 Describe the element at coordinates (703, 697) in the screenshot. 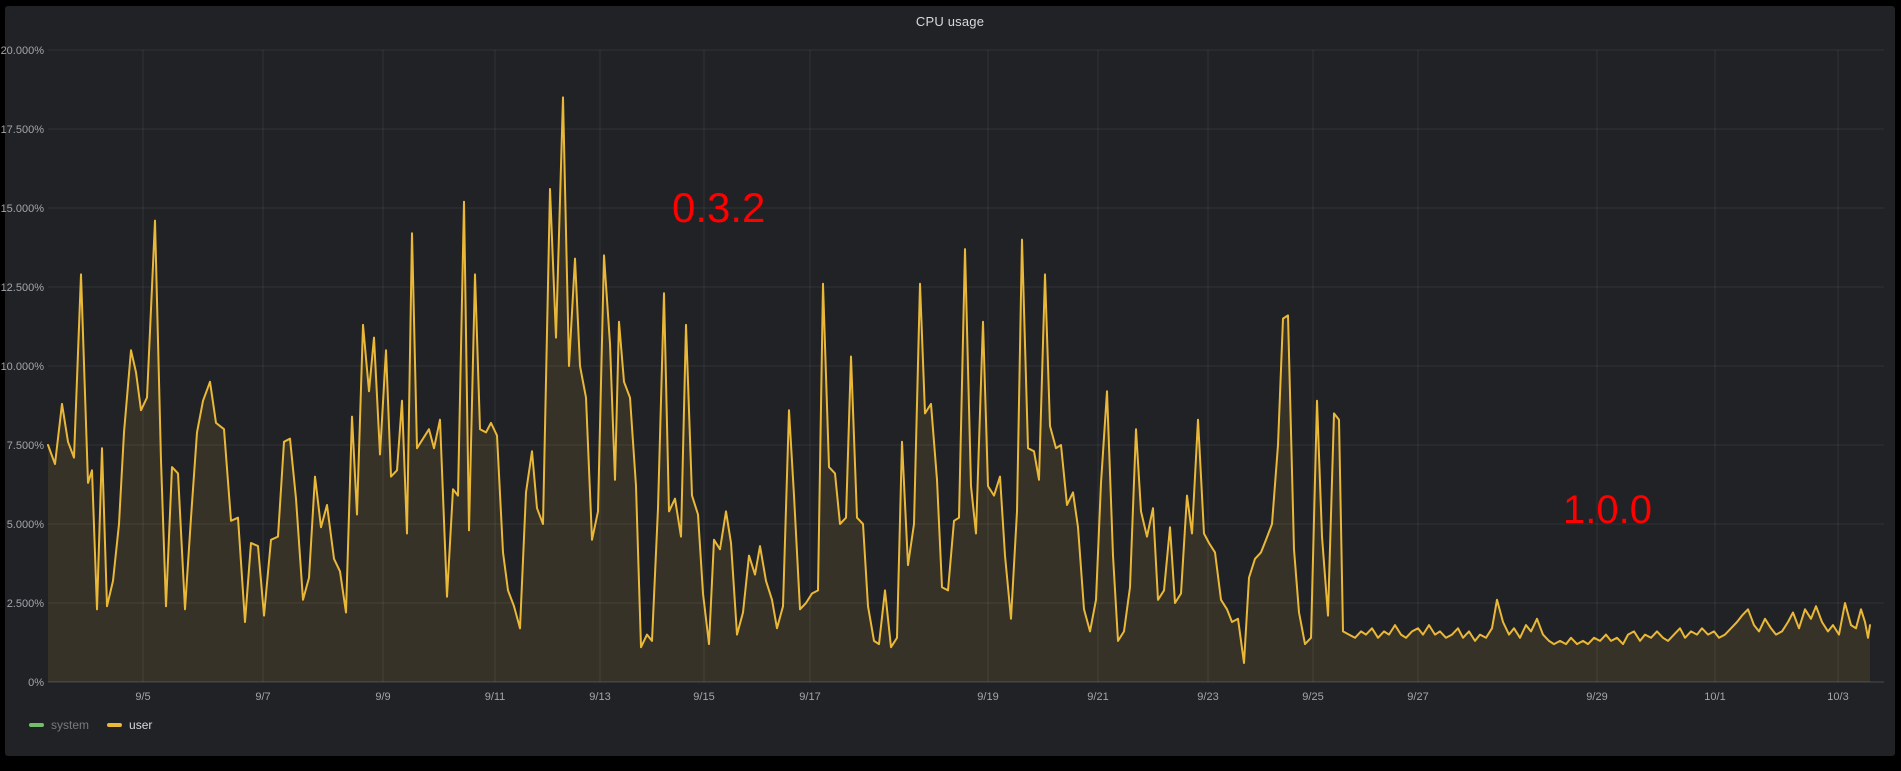

I see `x-axis-tick-label: 9/15` at that location.